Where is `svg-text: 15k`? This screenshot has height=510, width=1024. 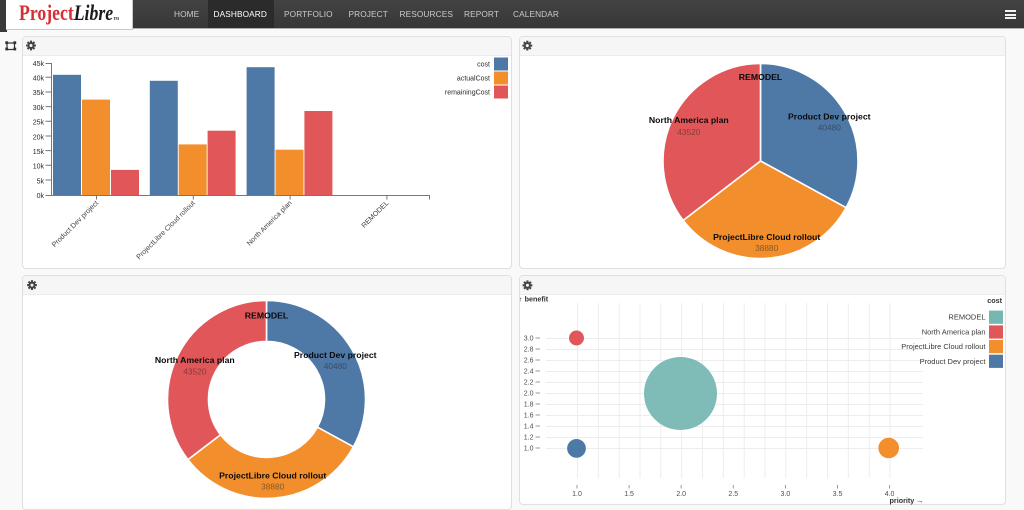
svg-text: 15k is located at coordinates (39, 152).